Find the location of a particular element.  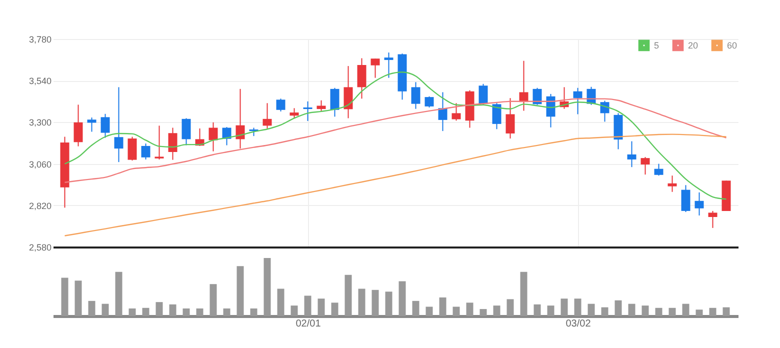

x-tick-label: 02/01 is located at coordinates (309, 324).